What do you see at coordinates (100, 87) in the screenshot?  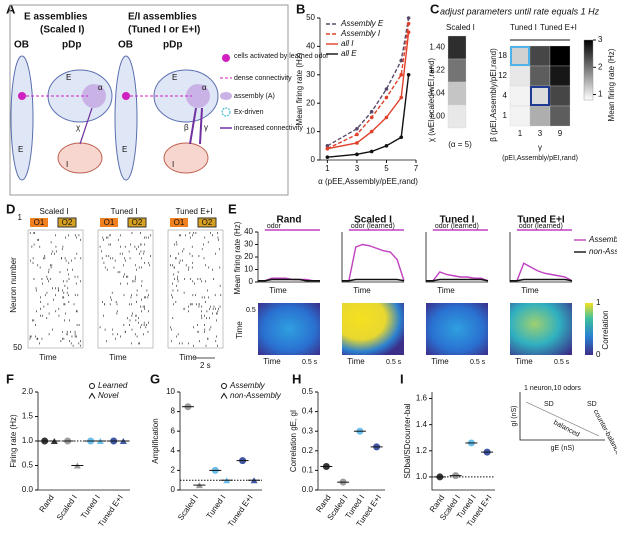 I see `label: α` at bounding box center [100, 87].